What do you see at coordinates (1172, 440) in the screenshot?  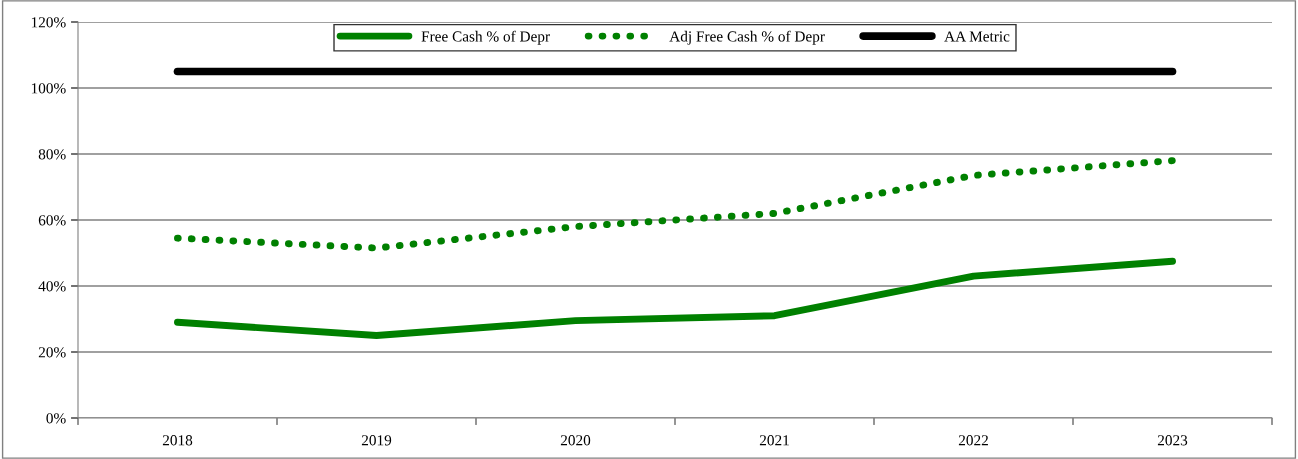 I see `x-tick-label: 2023` at bounding box center [1172, 440].